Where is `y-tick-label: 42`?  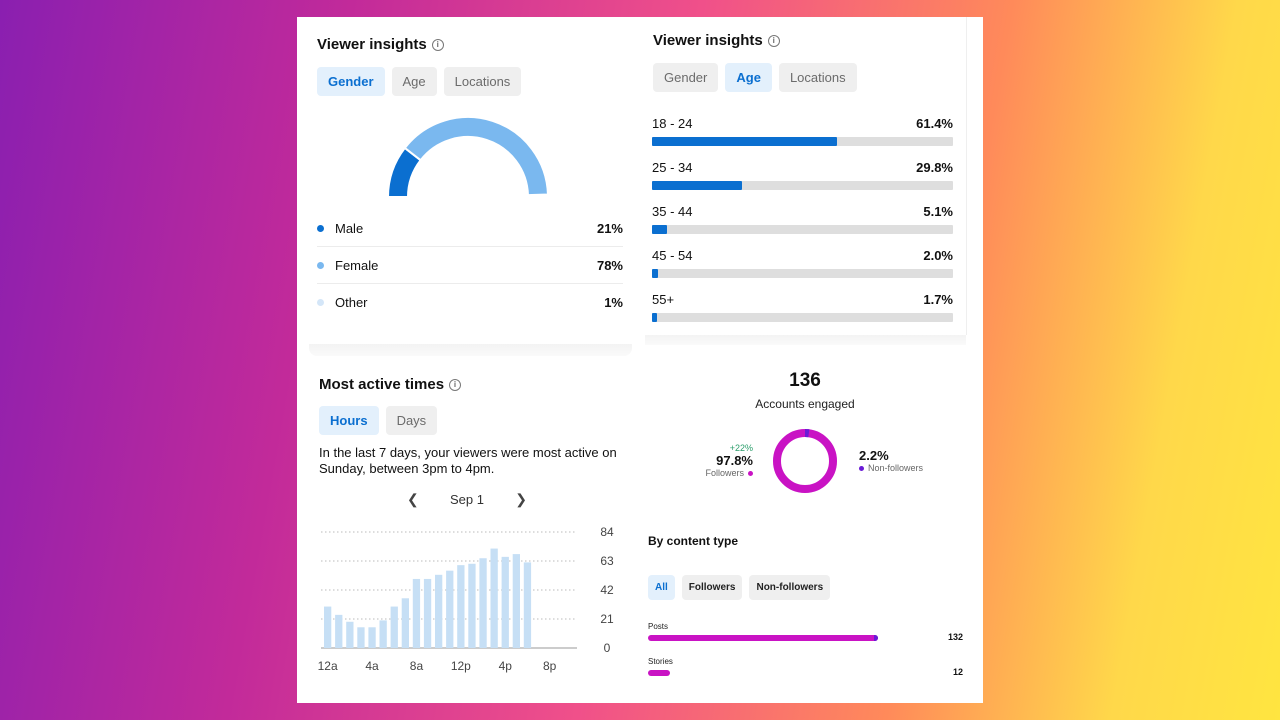 y-tick-label: 42 is located at coordinates (607, 590).